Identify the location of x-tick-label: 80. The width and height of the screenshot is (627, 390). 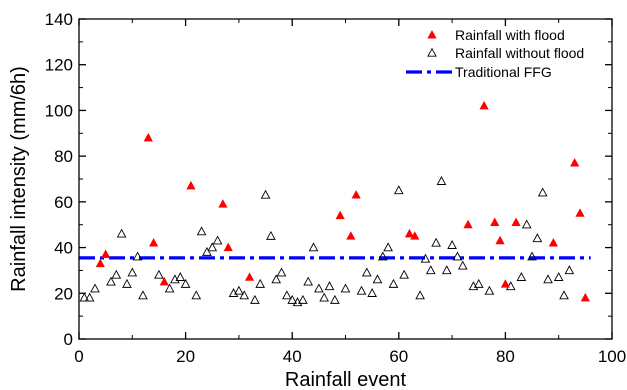
(505, 356).